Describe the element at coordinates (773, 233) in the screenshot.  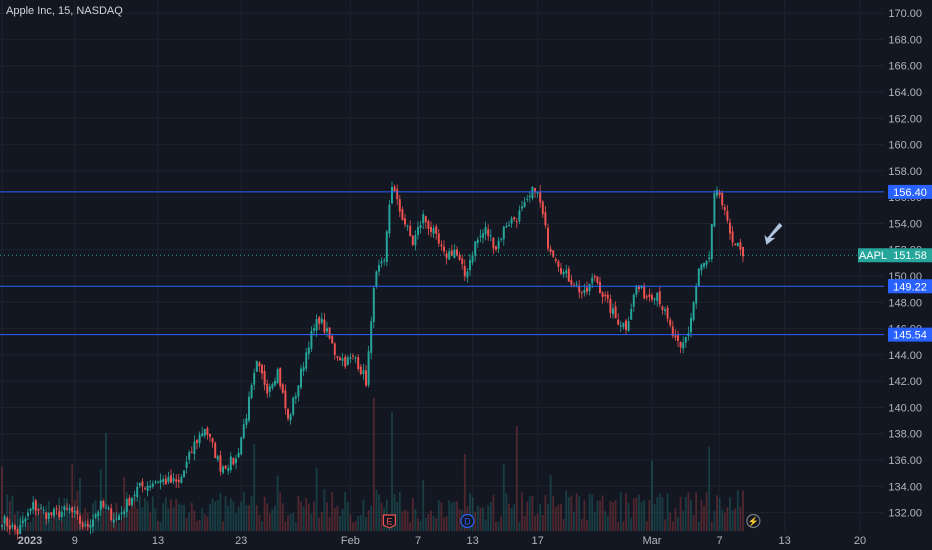
I see `annotation-arrow` at that location.